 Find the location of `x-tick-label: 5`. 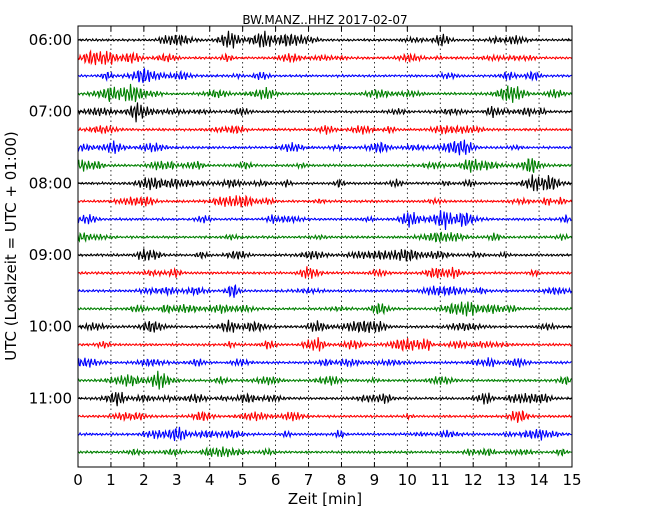

x-tick-label: 5 is located at coordinates (243, 480).